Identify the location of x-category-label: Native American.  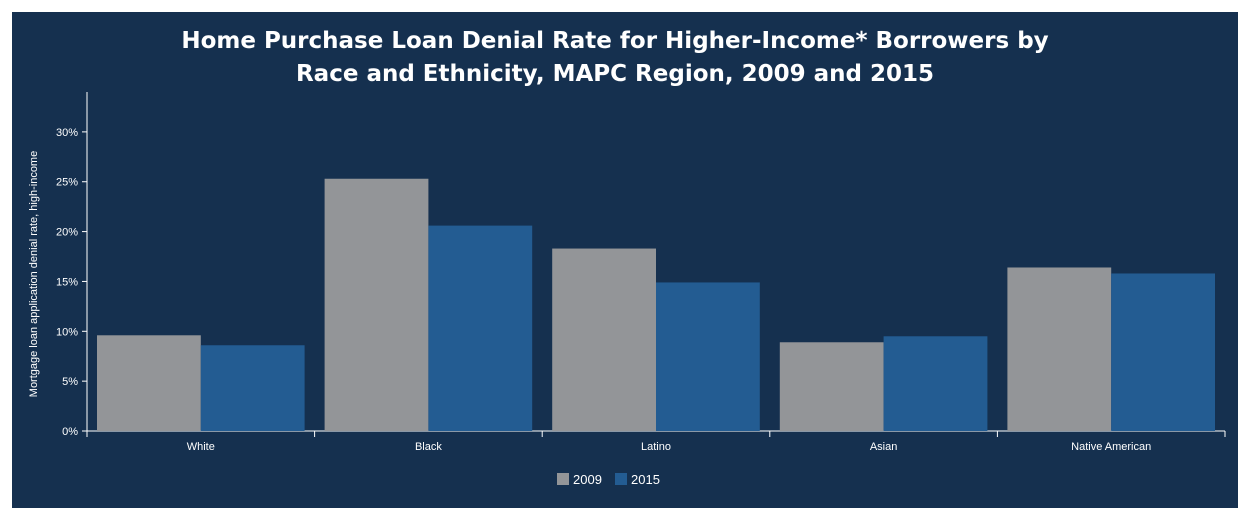
(1111, 447).